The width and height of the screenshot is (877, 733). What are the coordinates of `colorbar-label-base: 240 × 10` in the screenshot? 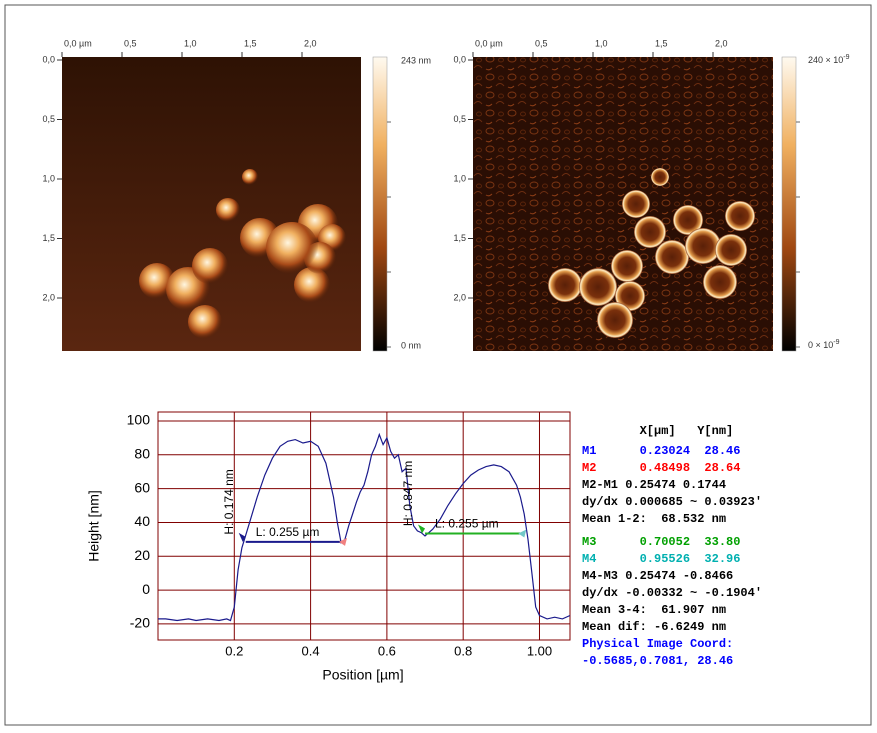 It's located at (825, 60).